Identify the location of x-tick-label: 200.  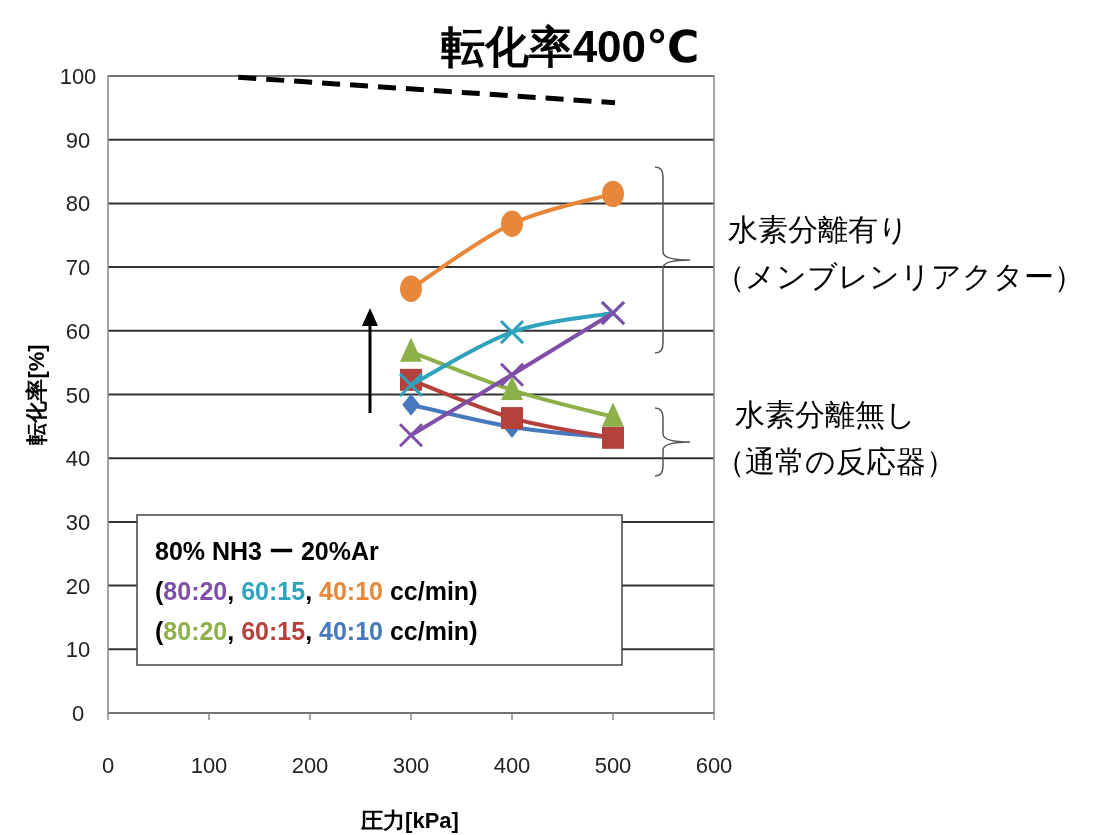
(310, 765).